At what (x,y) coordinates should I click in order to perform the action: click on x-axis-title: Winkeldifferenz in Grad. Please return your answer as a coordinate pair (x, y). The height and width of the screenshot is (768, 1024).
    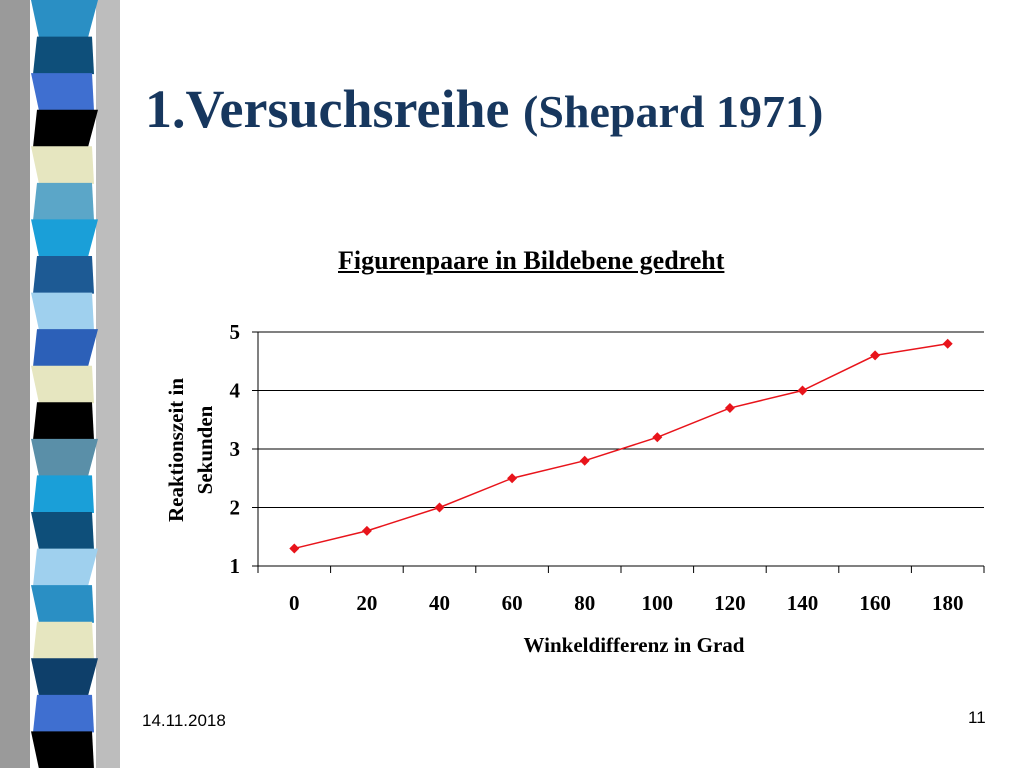
    Looking at the image, I should click on (634, 645).